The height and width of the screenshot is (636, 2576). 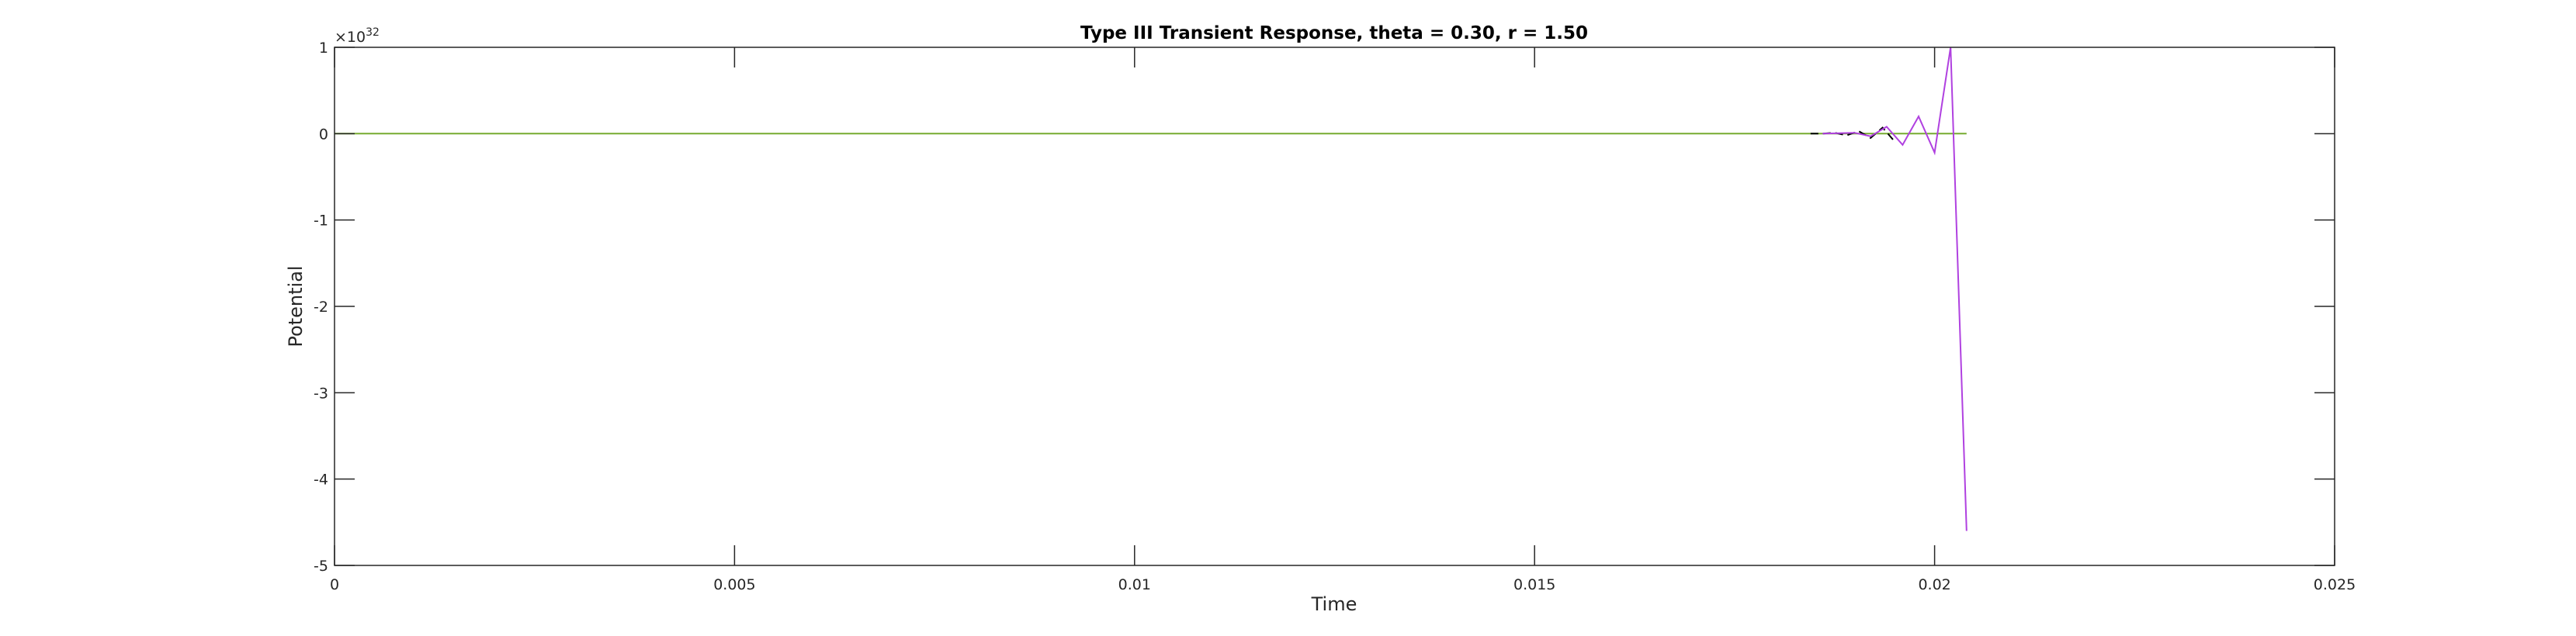 I want to click on y-tick-label: -3, so click(x=321, y=393).